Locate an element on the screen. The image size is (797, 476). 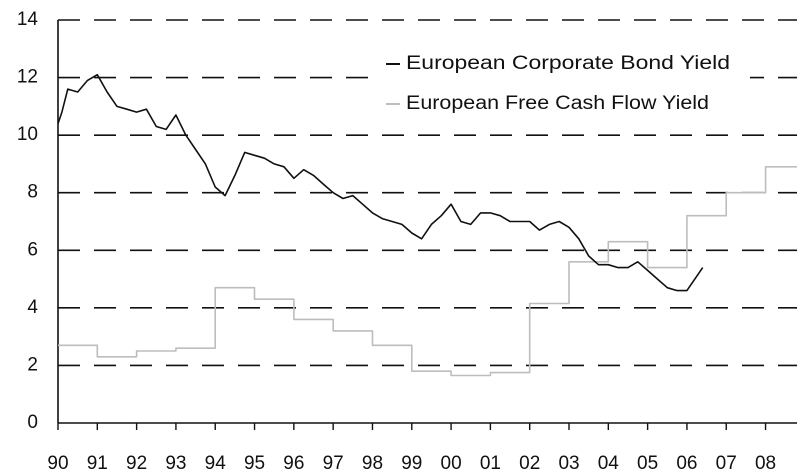
x-tick-label: 08 is located at coordinates (765, 463).